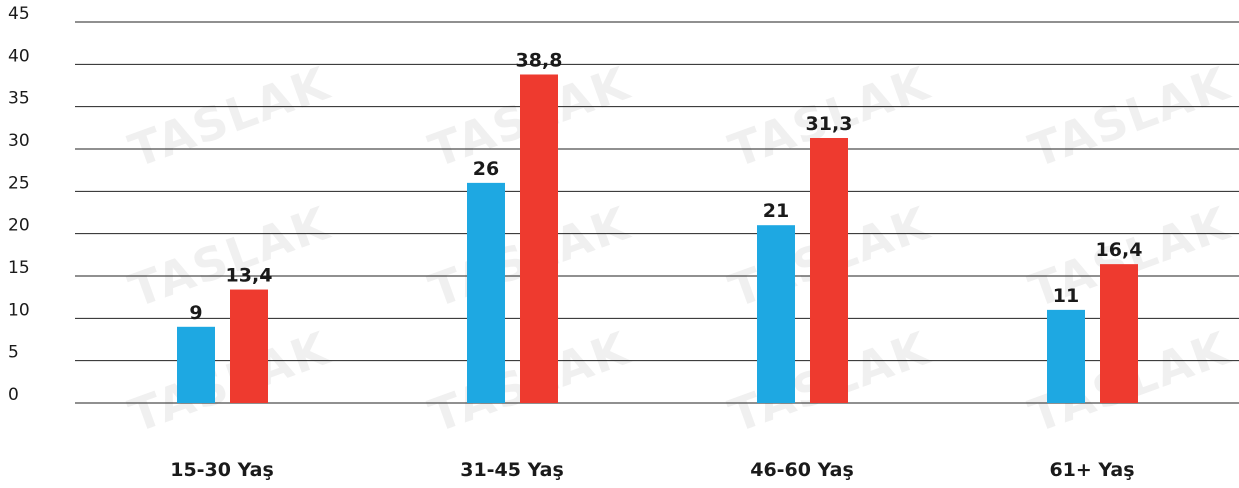 The height and width of the screenshot is (488, 1239). I want to click on bar-value-label: 26, so click(486, 169).